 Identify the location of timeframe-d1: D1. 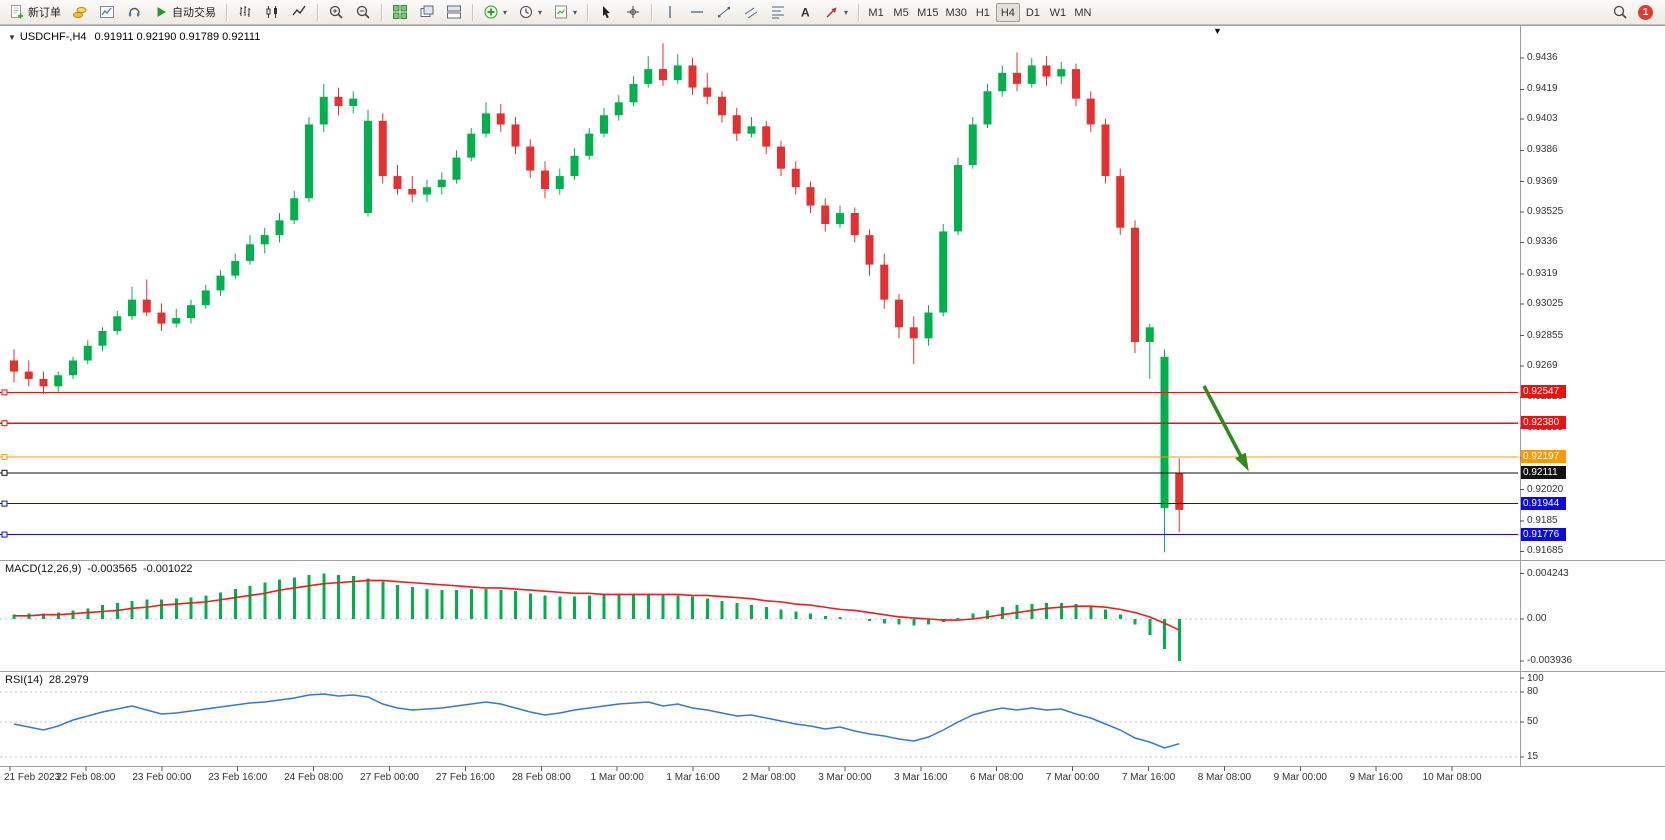
(1033, 12).